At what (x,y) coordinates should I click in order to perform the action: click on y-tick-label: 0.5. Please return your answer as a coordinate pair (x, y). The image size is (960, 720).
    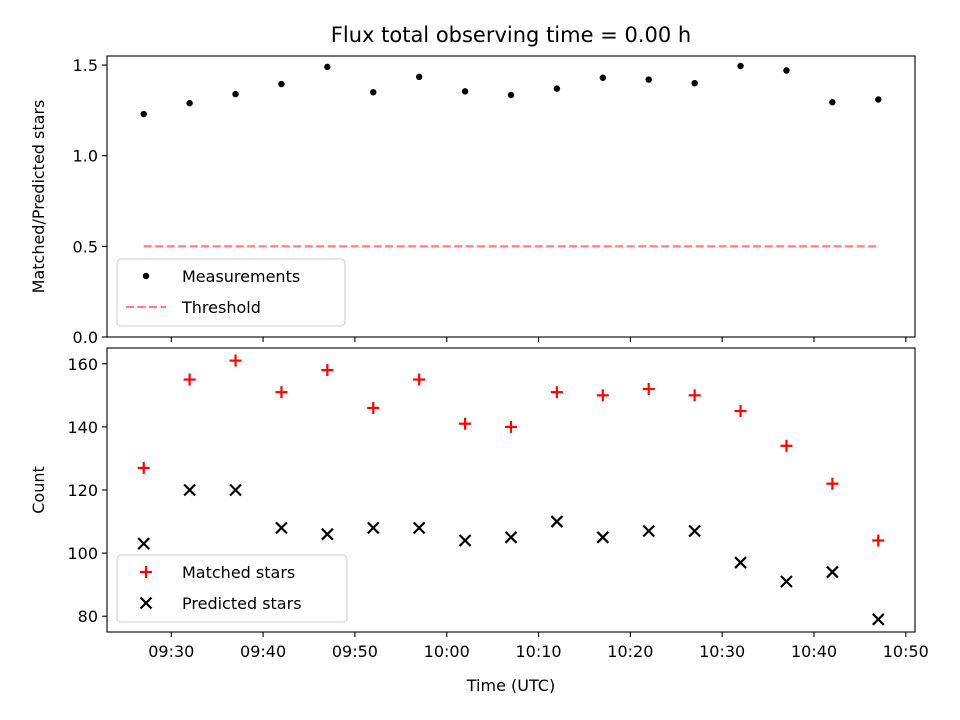
    Looking at the image, I should click on (85, 246).